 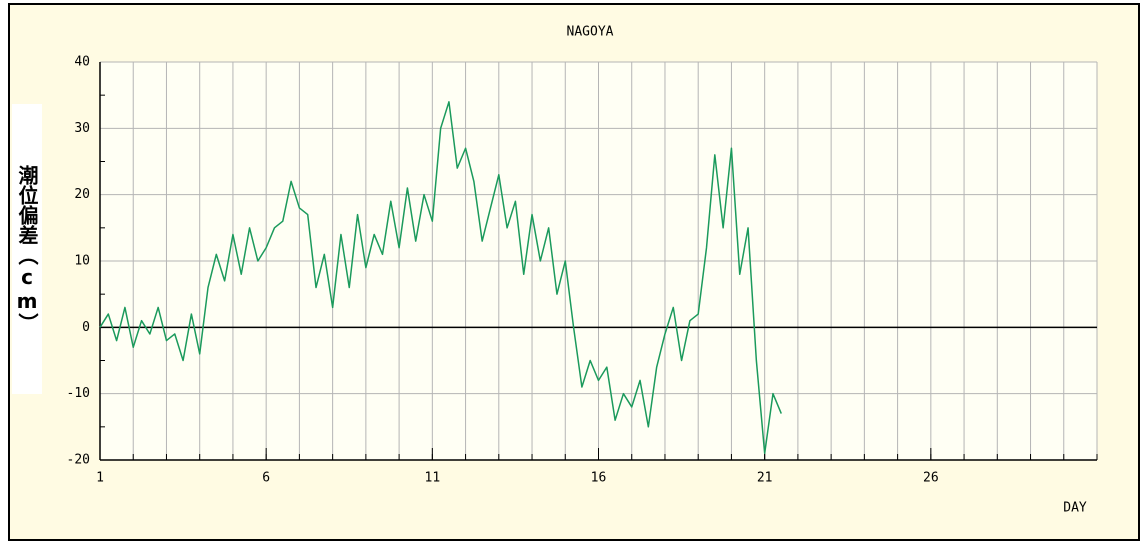 What do you see at coordinates (78, 460) in the screenshot?
I see `y-tick-label: -20` at bounding box center [78, 460].